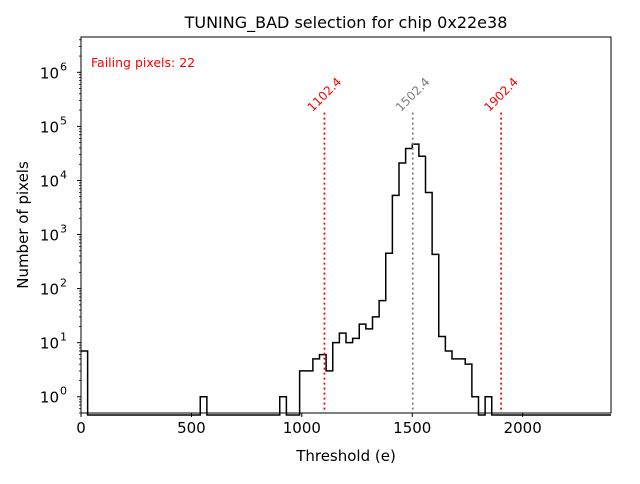 Image resolution: width=640 pixels, height=484 pixels. What do you see at coordinates (523, 428) in the screenshot?
I see `x-tick-label: 2000` at bounding box center [523, 428].